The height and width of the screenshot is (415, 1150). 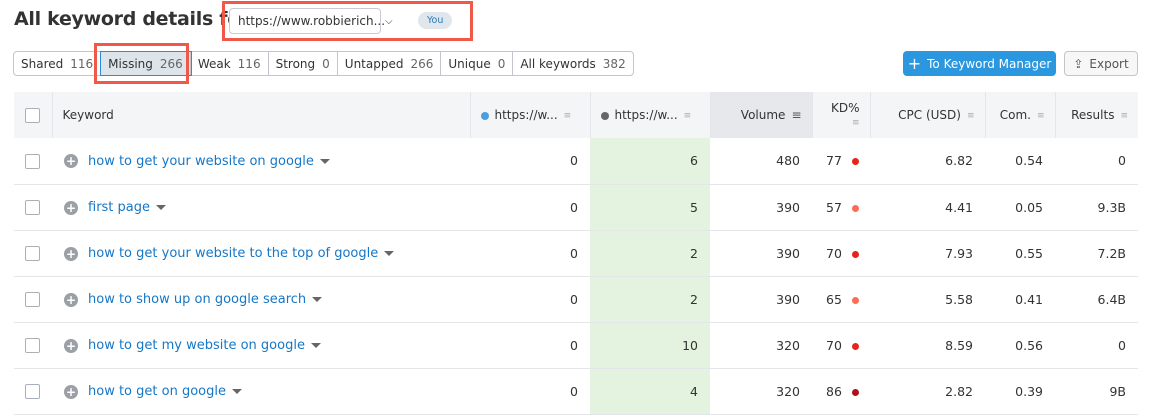 What do you see at coordinates (572, 63) in the screenshot?
I see `tab-all-keywords: All keywords 382` at bounding box center [572, 63].